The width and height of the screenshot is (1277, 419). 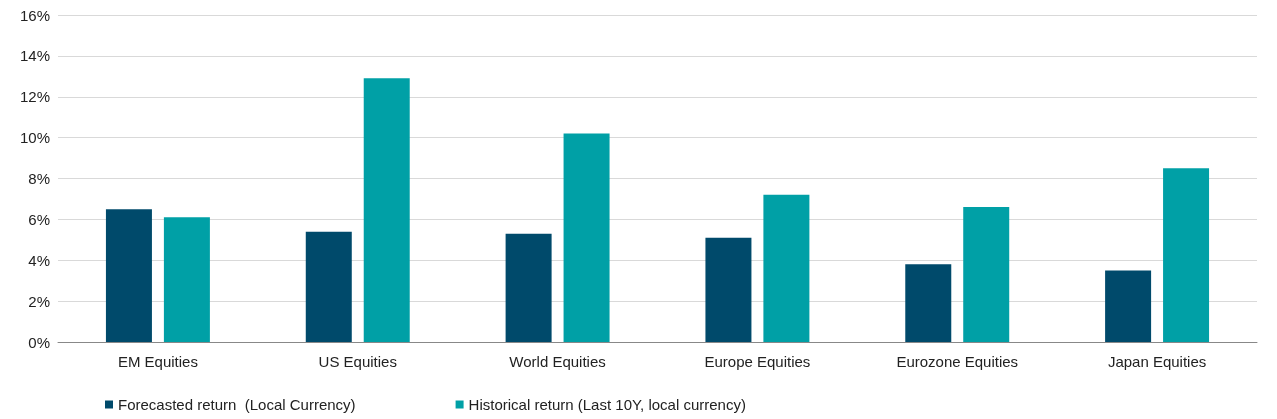 What do you see at coordinates (34, 138) in the screenshot?
I see `y-tick-label: 10%` at bounding box center [34, 138].